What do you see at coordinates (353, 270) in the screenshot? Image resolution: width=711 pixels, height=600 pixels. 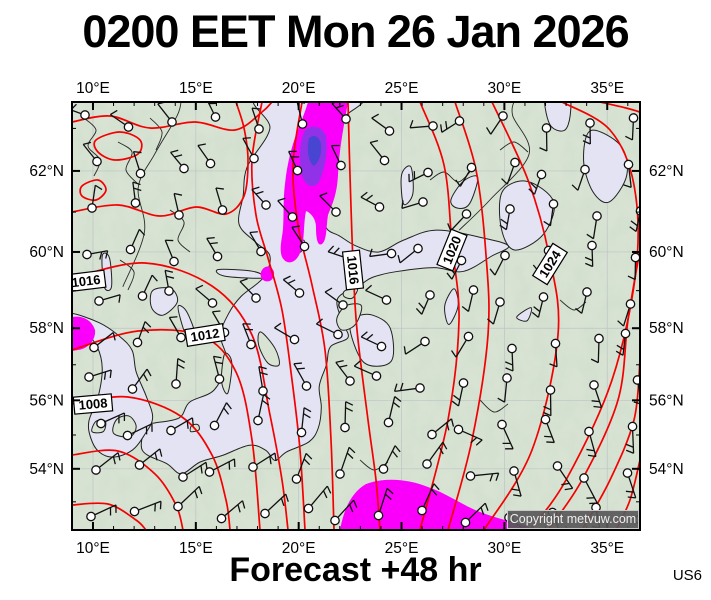 I see `isobar-label-text: 1016` at bounding box center [353, 270].